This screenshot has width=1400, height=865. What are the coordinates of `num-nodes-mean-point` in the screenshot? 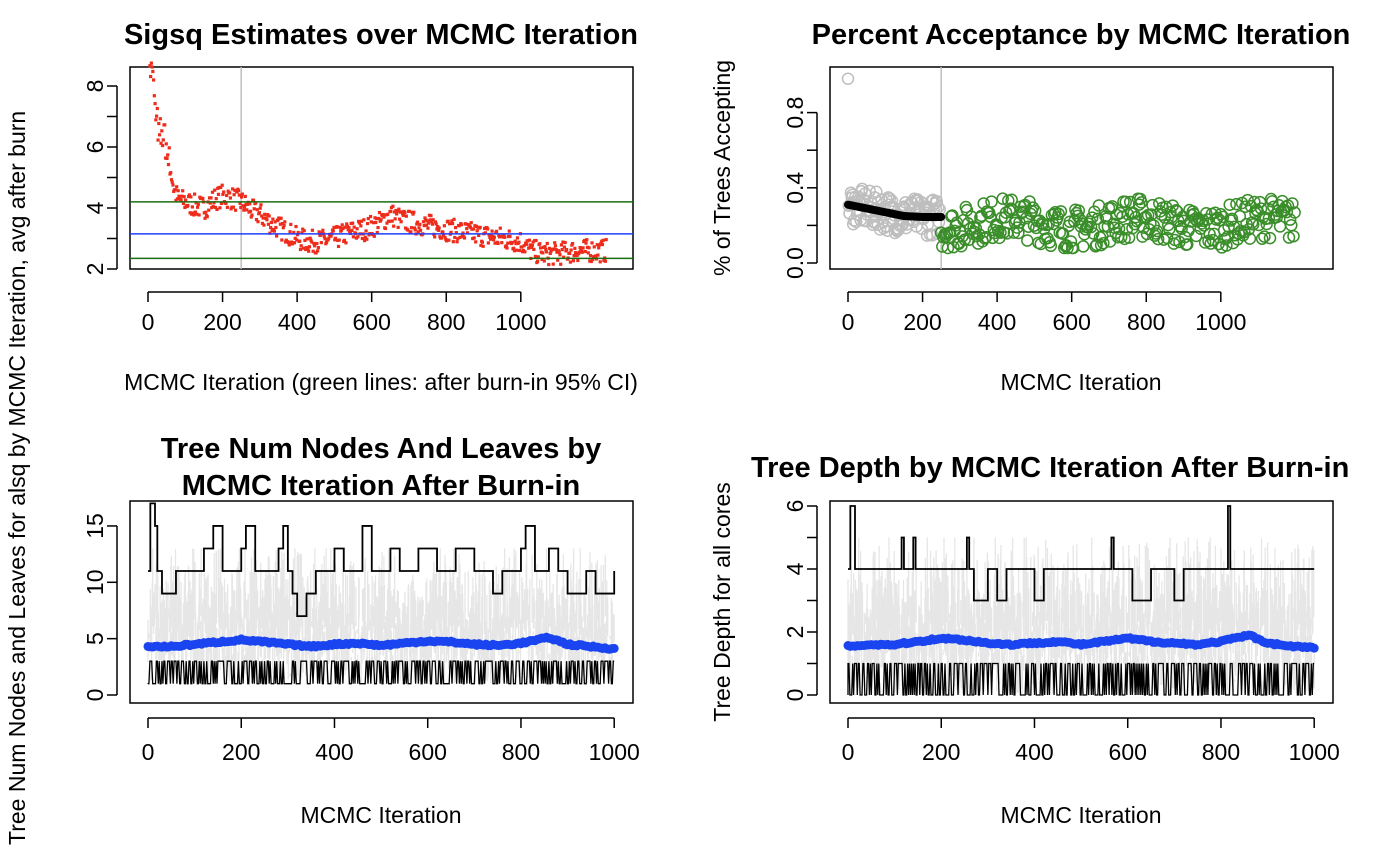 It's located at (614, 648).